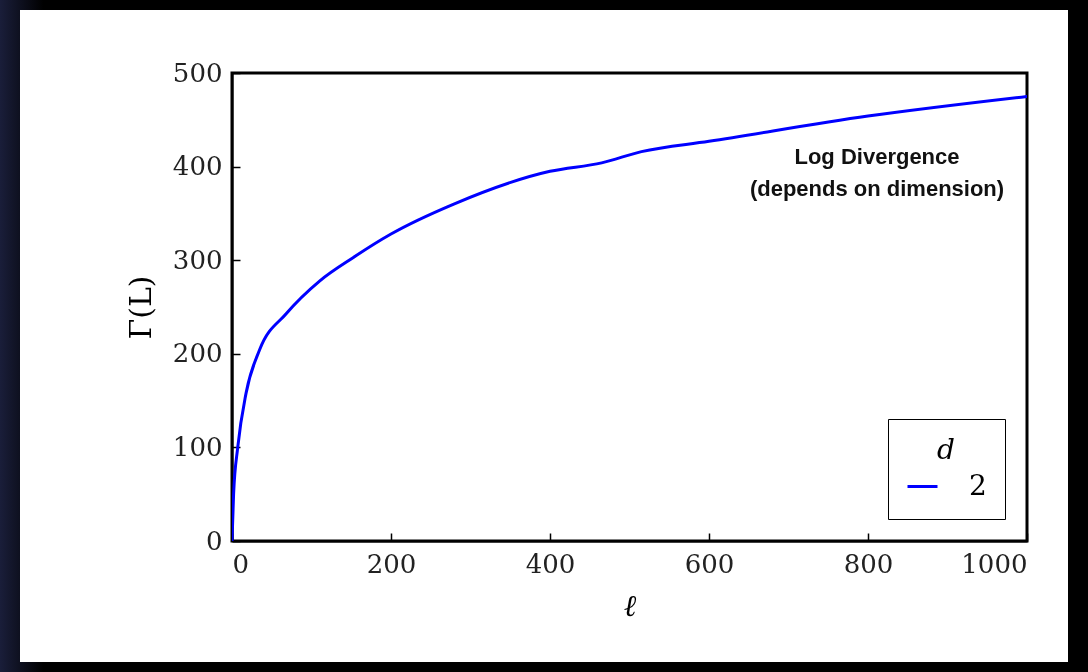  What do you see at coordinates (994, 563) in the screenshot?
I see `x-tick-label: 1000` at bounding box center [994, 563].